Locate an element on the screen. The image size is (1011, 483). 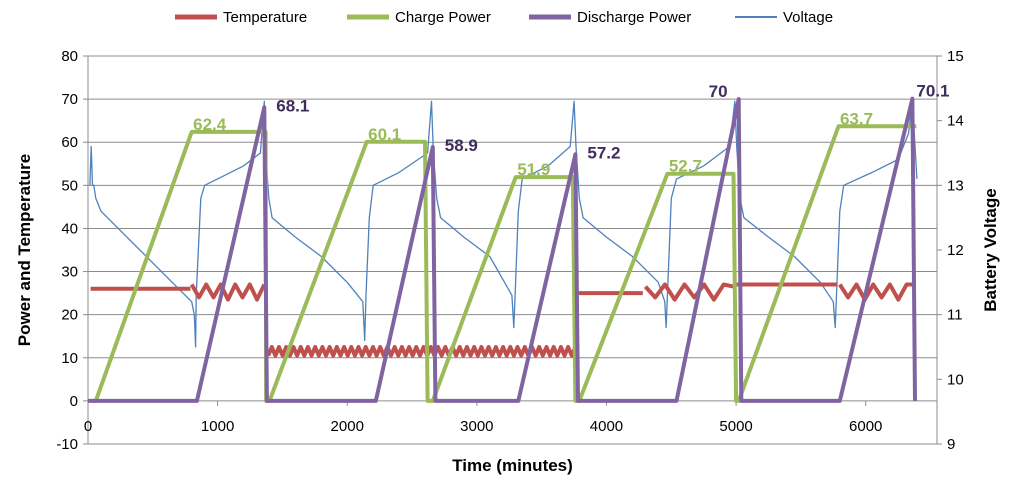
y-tick-label: 0 is located at coordinates (74, 401).